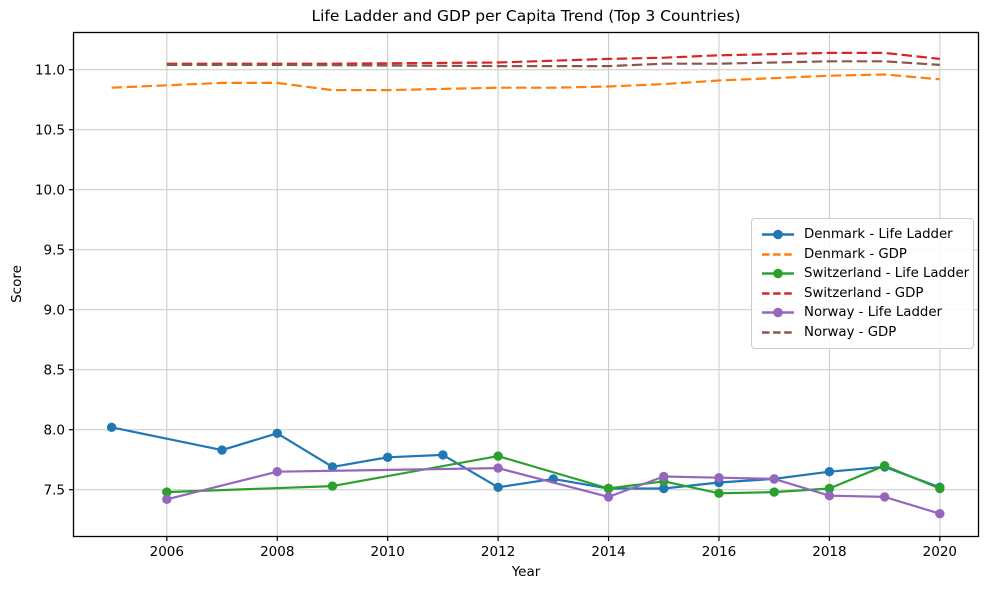 The image size is (989, 590). What do you see at coordinates (887, 274) in the screenshot?
I see `legend-label: Switzerland - Life Ladder` at bounding box center [887, 274].